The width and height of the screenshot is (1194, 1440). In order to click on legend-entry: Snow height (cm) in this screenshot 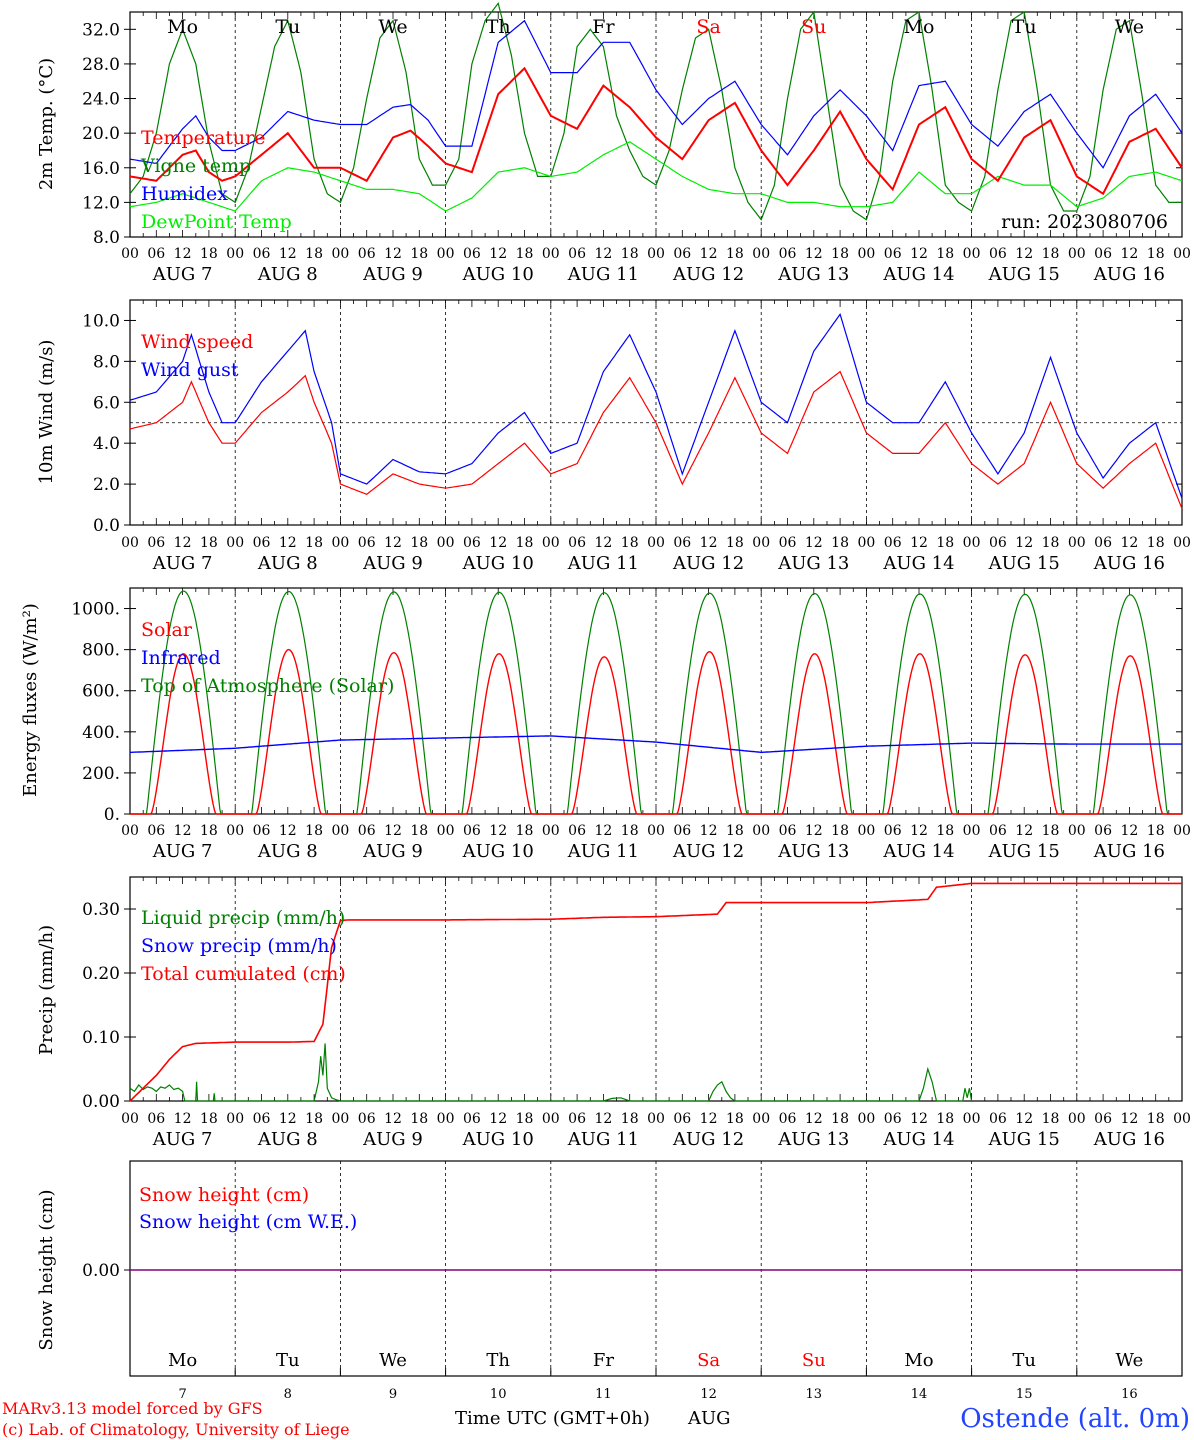, I will do `click(224, 1195)`.